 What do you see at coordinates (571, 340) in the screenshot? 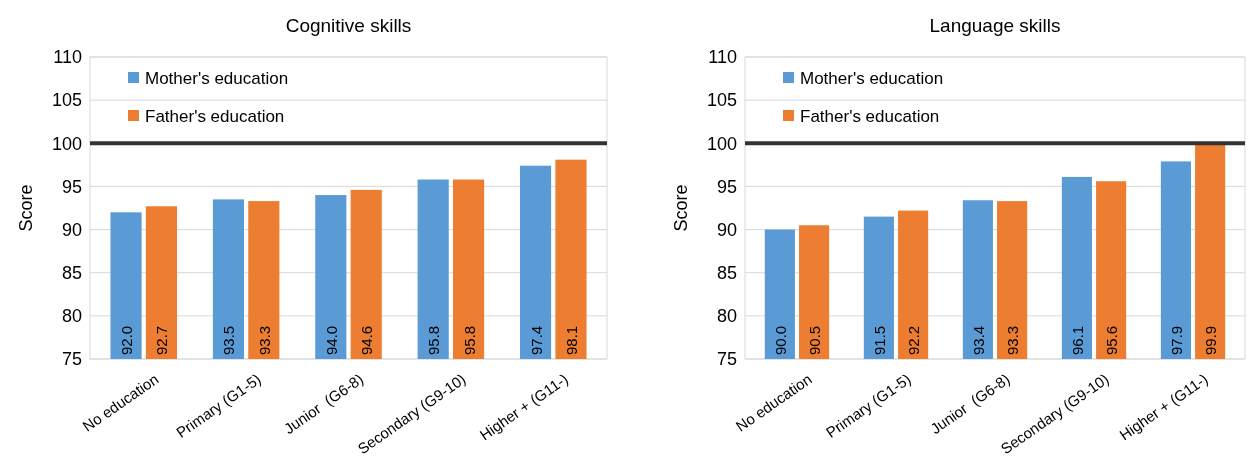
I see `data-label: 98.1` at bounding box center [571, 340].